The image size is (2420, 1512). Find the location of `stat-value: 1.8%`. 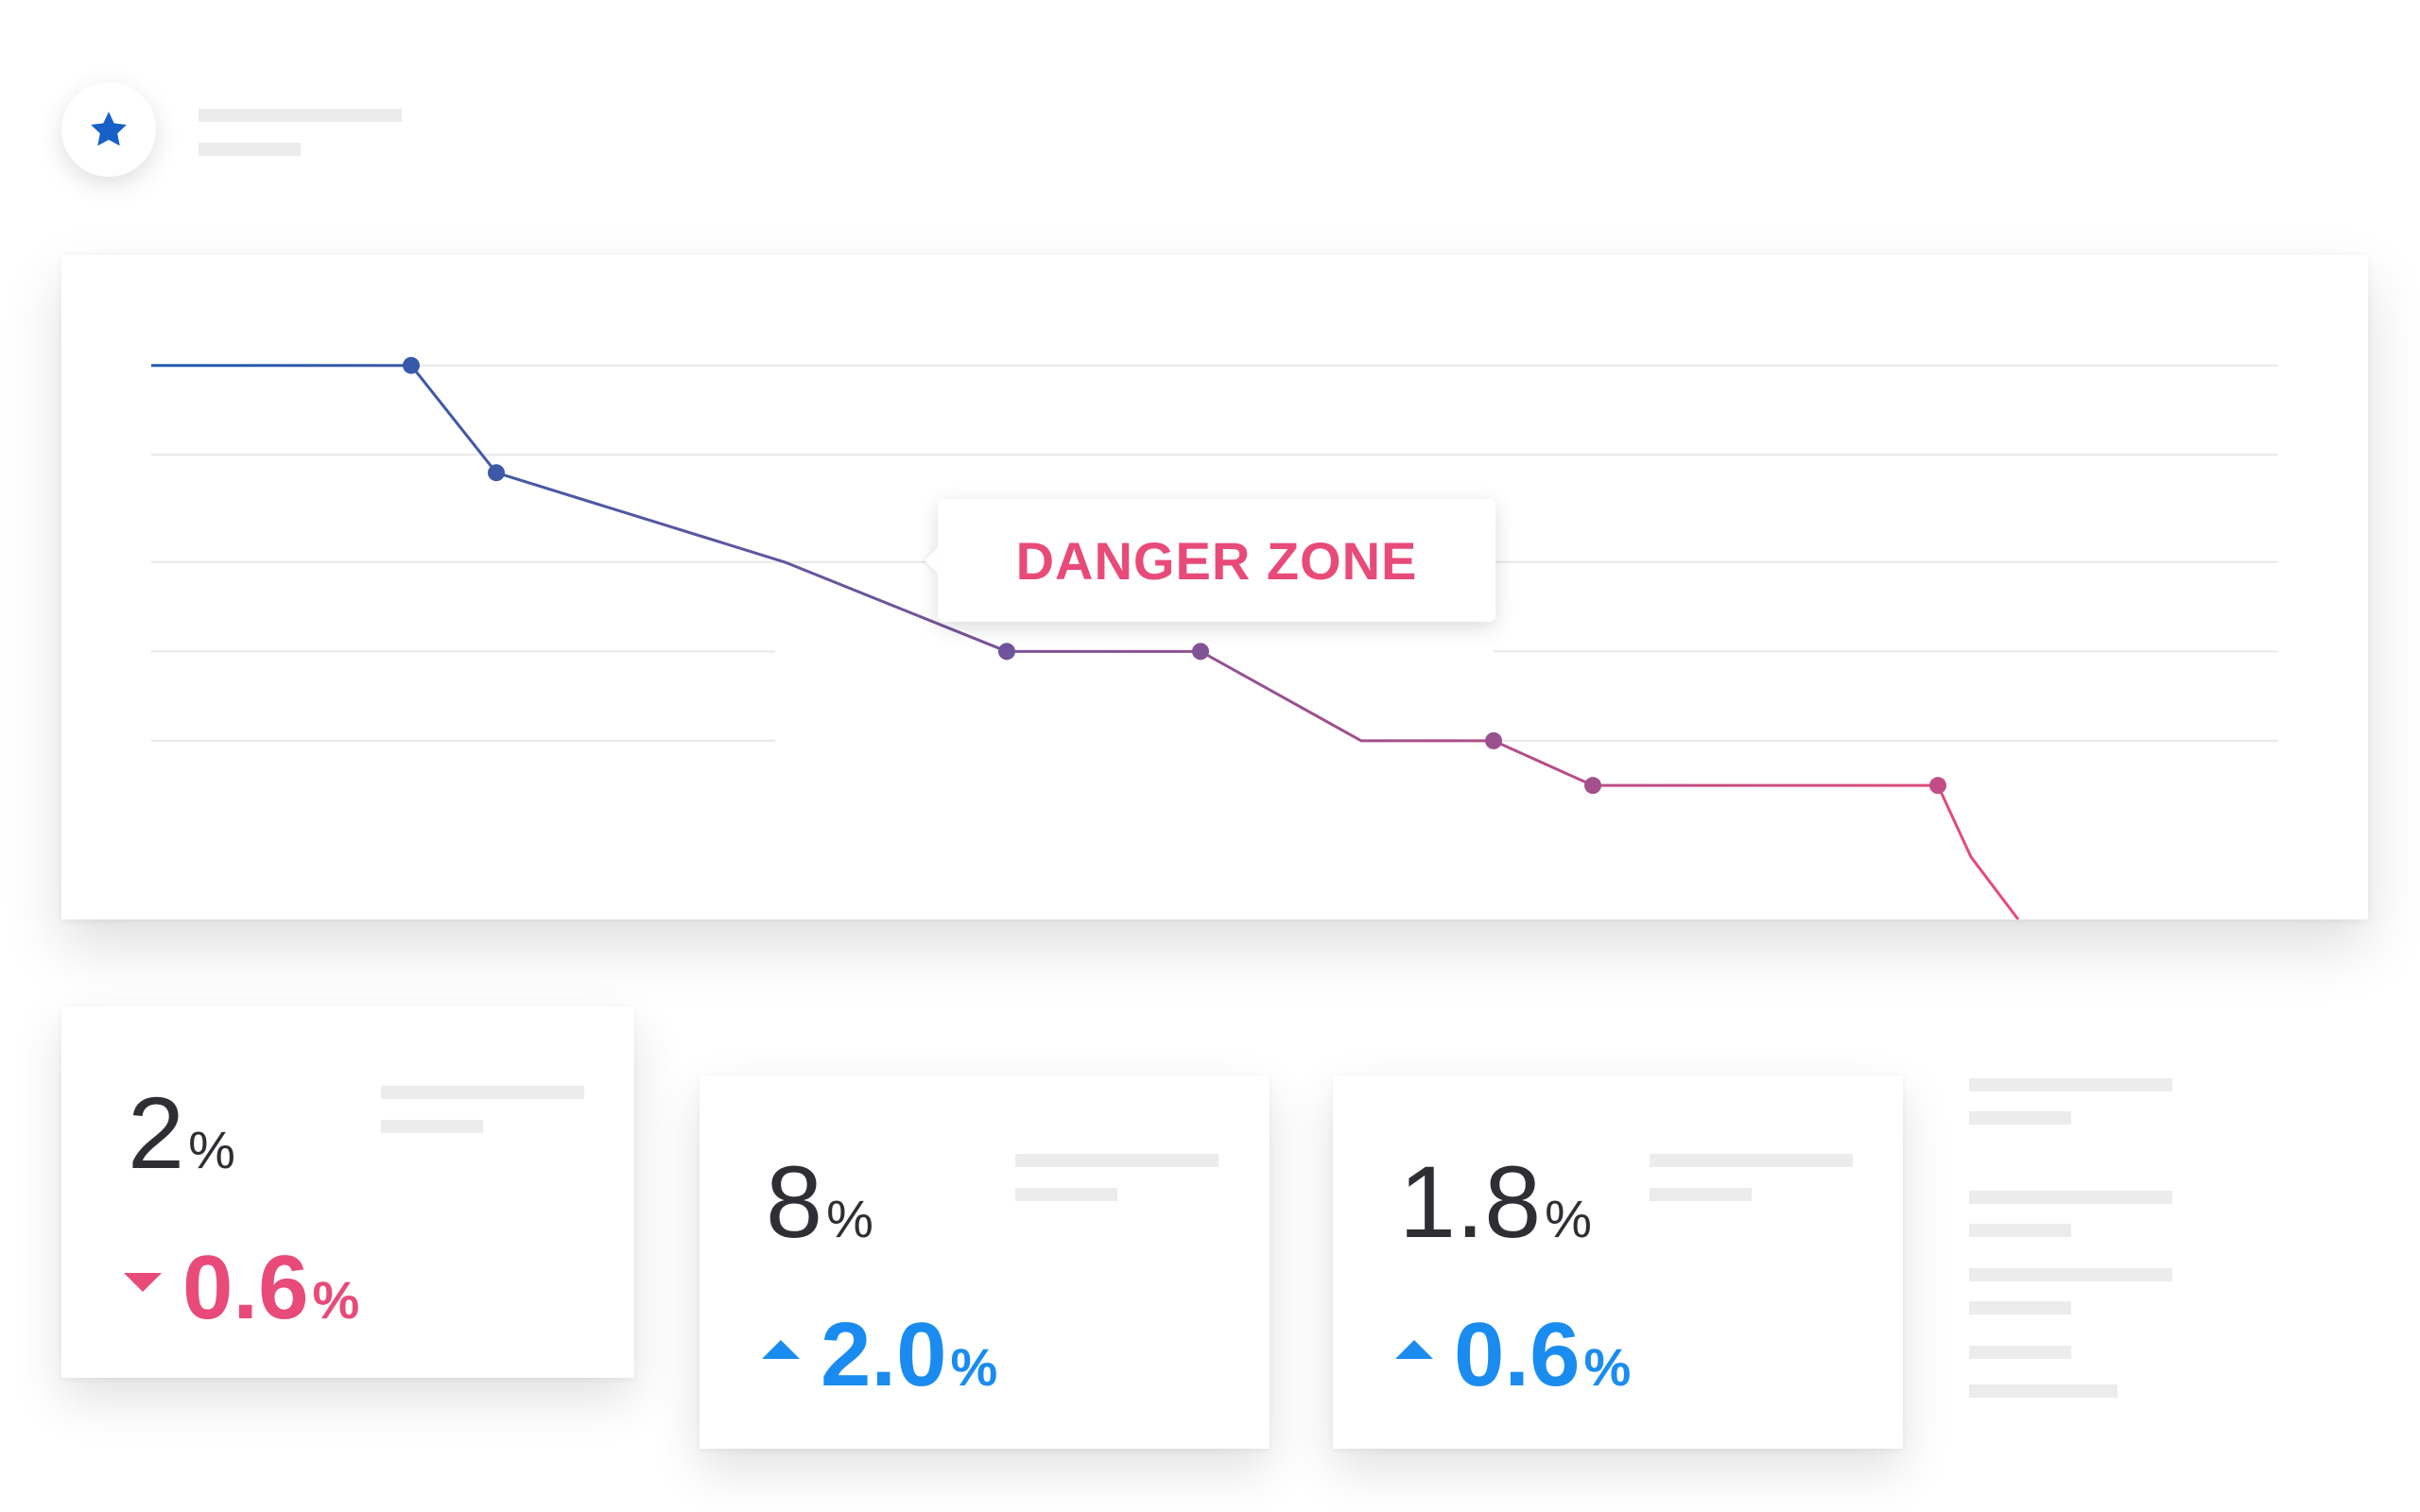

stat-value: 1.8% is located at coordinates (1495, 1202).